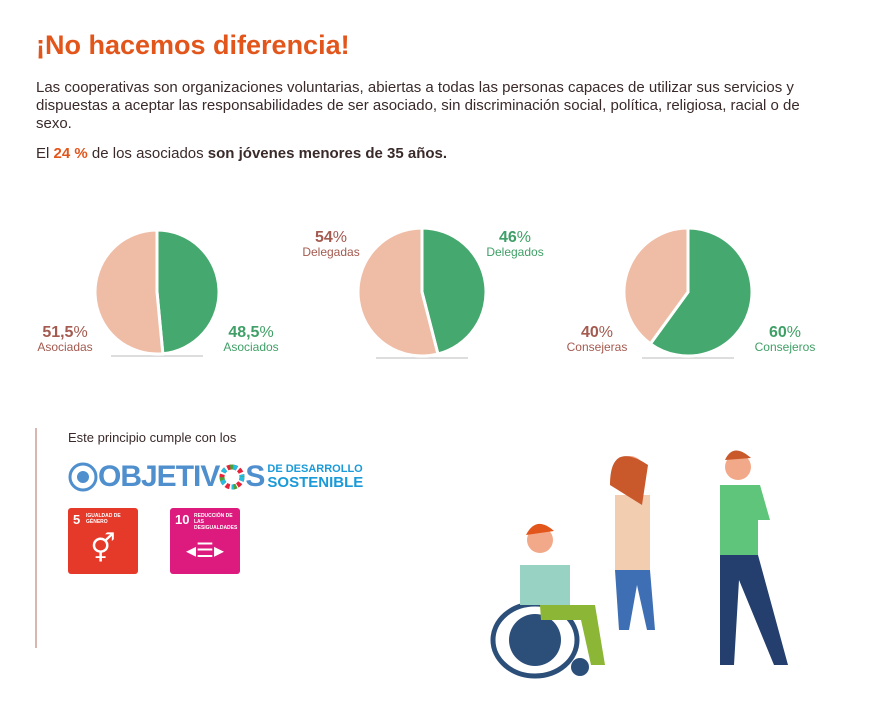 The height and width of the screenshot is (728, 883). Describe the element at coordinates (251, 339) in the screenshot. I see `pie1-male-label: 48,5% Asociados` at that location.